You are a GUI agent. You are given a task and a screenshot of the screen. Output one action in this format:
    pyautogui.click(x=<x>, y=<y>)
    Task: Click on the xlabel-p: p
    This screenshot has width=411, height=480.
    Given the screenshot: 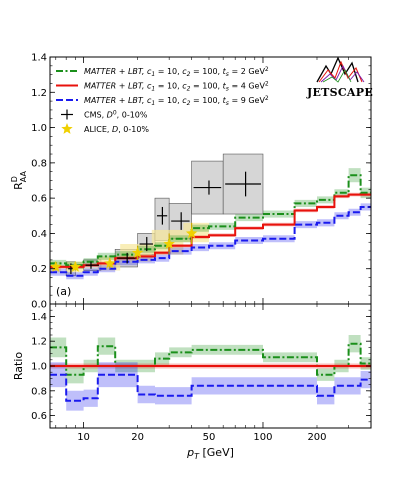 What is the action you would take?
    pyautogui.click(x=190, y=452)
    